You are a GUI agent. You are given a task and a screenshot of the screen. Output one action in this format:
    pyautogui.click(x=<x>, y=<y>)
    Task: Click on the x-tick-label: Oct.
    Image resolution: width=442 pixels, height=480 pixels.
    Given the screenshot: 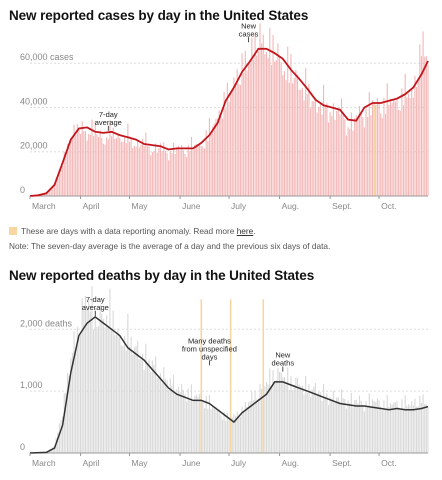 What is the action you would take?
    pyautogui.click(x=389, y=206)
    